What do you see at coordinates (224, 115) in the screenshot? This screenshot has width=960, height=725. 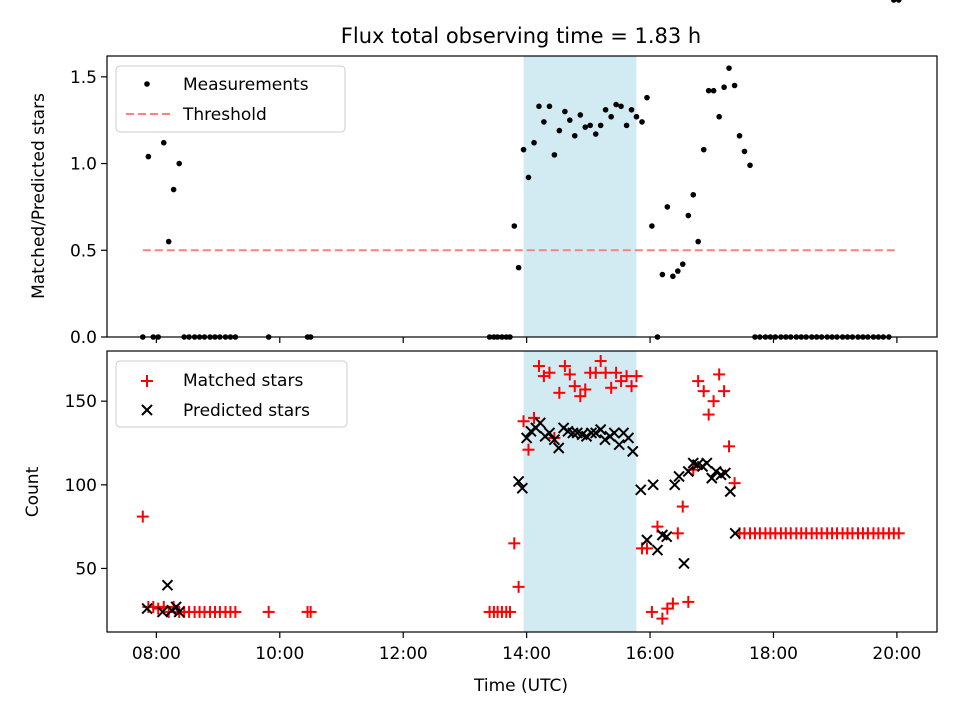 I see `legend-threshold-label: Threshold` at bounding box center [224, 115].